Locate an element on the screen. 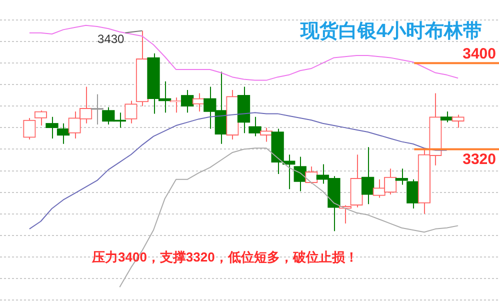 This screenshot has width=499, height=301. ref-line-label: 3320 is located at coordinates (479, 159).